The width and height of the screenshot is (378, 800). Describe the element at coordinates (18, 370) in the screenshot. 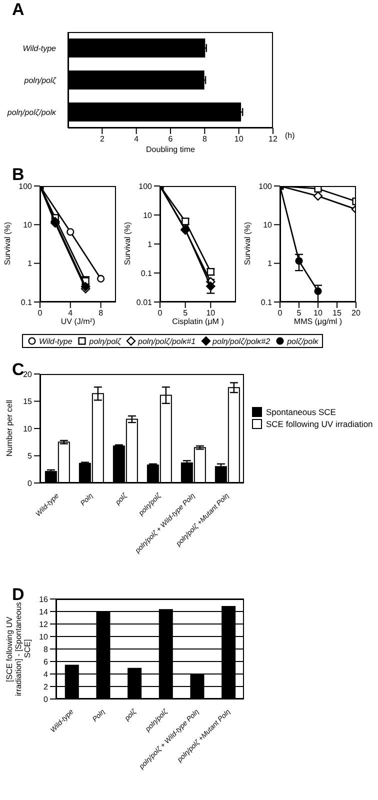

I see `chart-title: C` at that location.